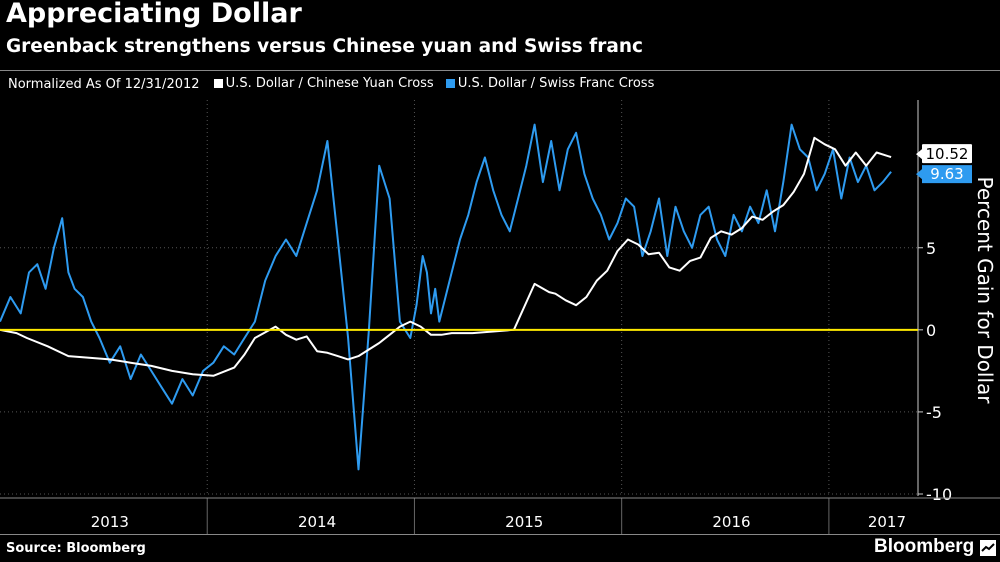 The width and height of the screenshot is (1000, 562). What do you see at coordinates (110, 522) in the screenshot?
I see `x-tick-label: 2013` at bounding box center [110, 522].